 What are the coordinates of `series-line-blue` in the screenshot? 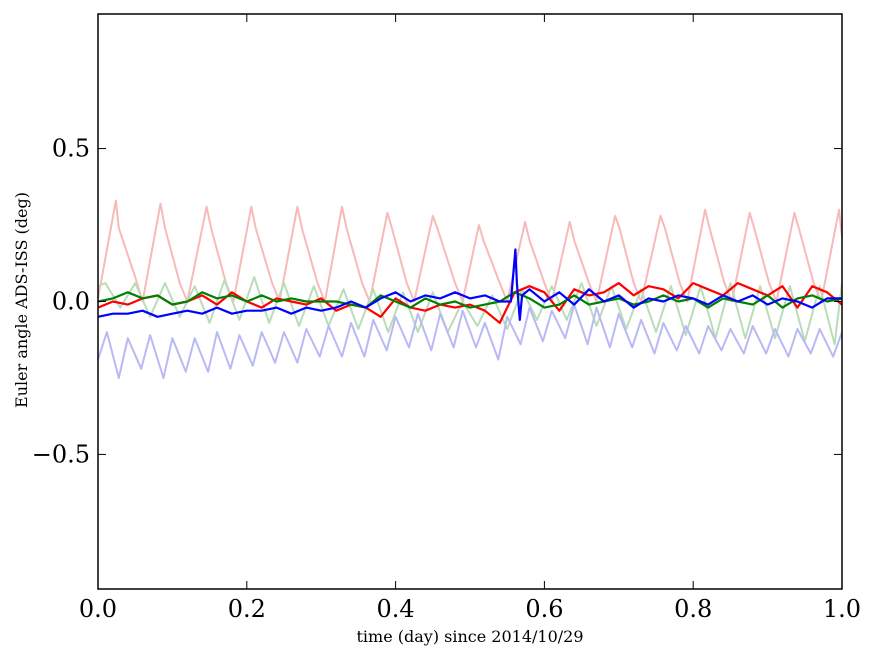 It's located at (469, 284).